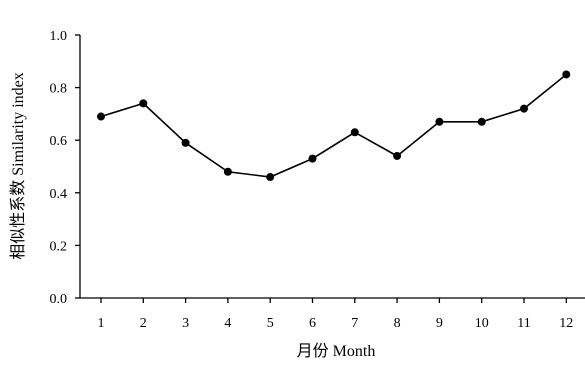 The height and width of the screenshot is (366, 585). I want to click on y-tick-label: 1.0, so click(59, 36).